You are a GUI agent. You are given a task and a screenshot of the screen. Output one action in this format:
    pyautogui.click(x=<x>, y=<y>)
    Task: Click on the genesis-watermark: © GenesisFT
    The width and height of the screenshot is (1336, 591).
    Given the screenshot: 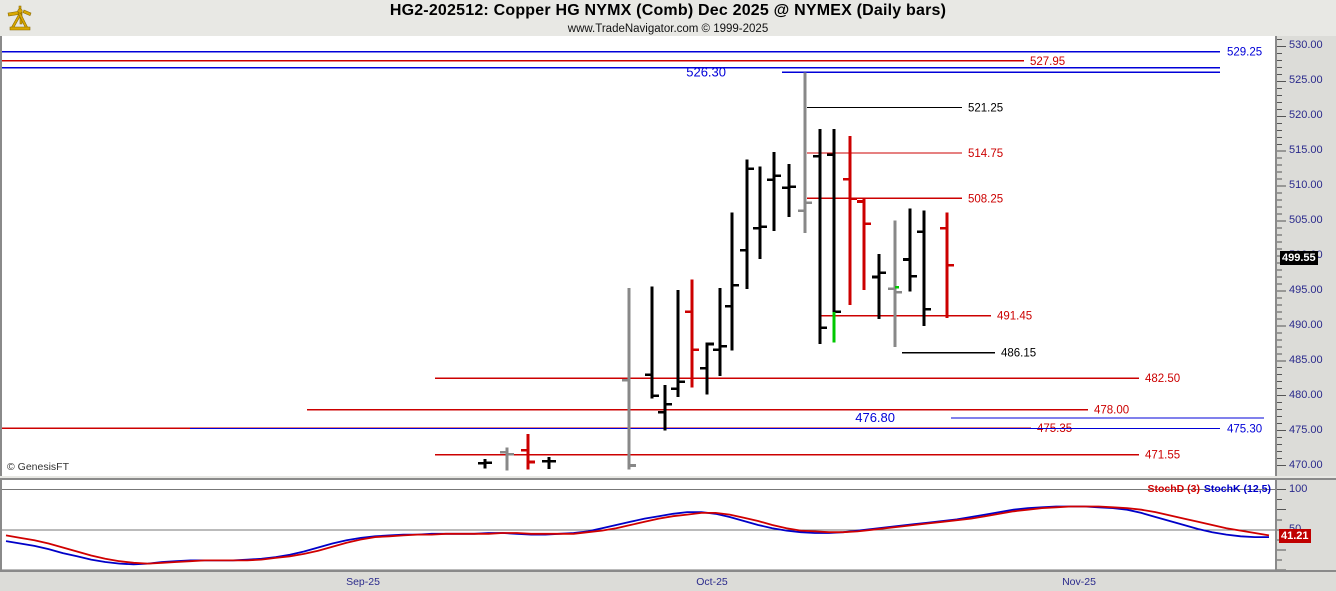 What is the action you would take?
    pyautogui.click(x=38, y=467)
    